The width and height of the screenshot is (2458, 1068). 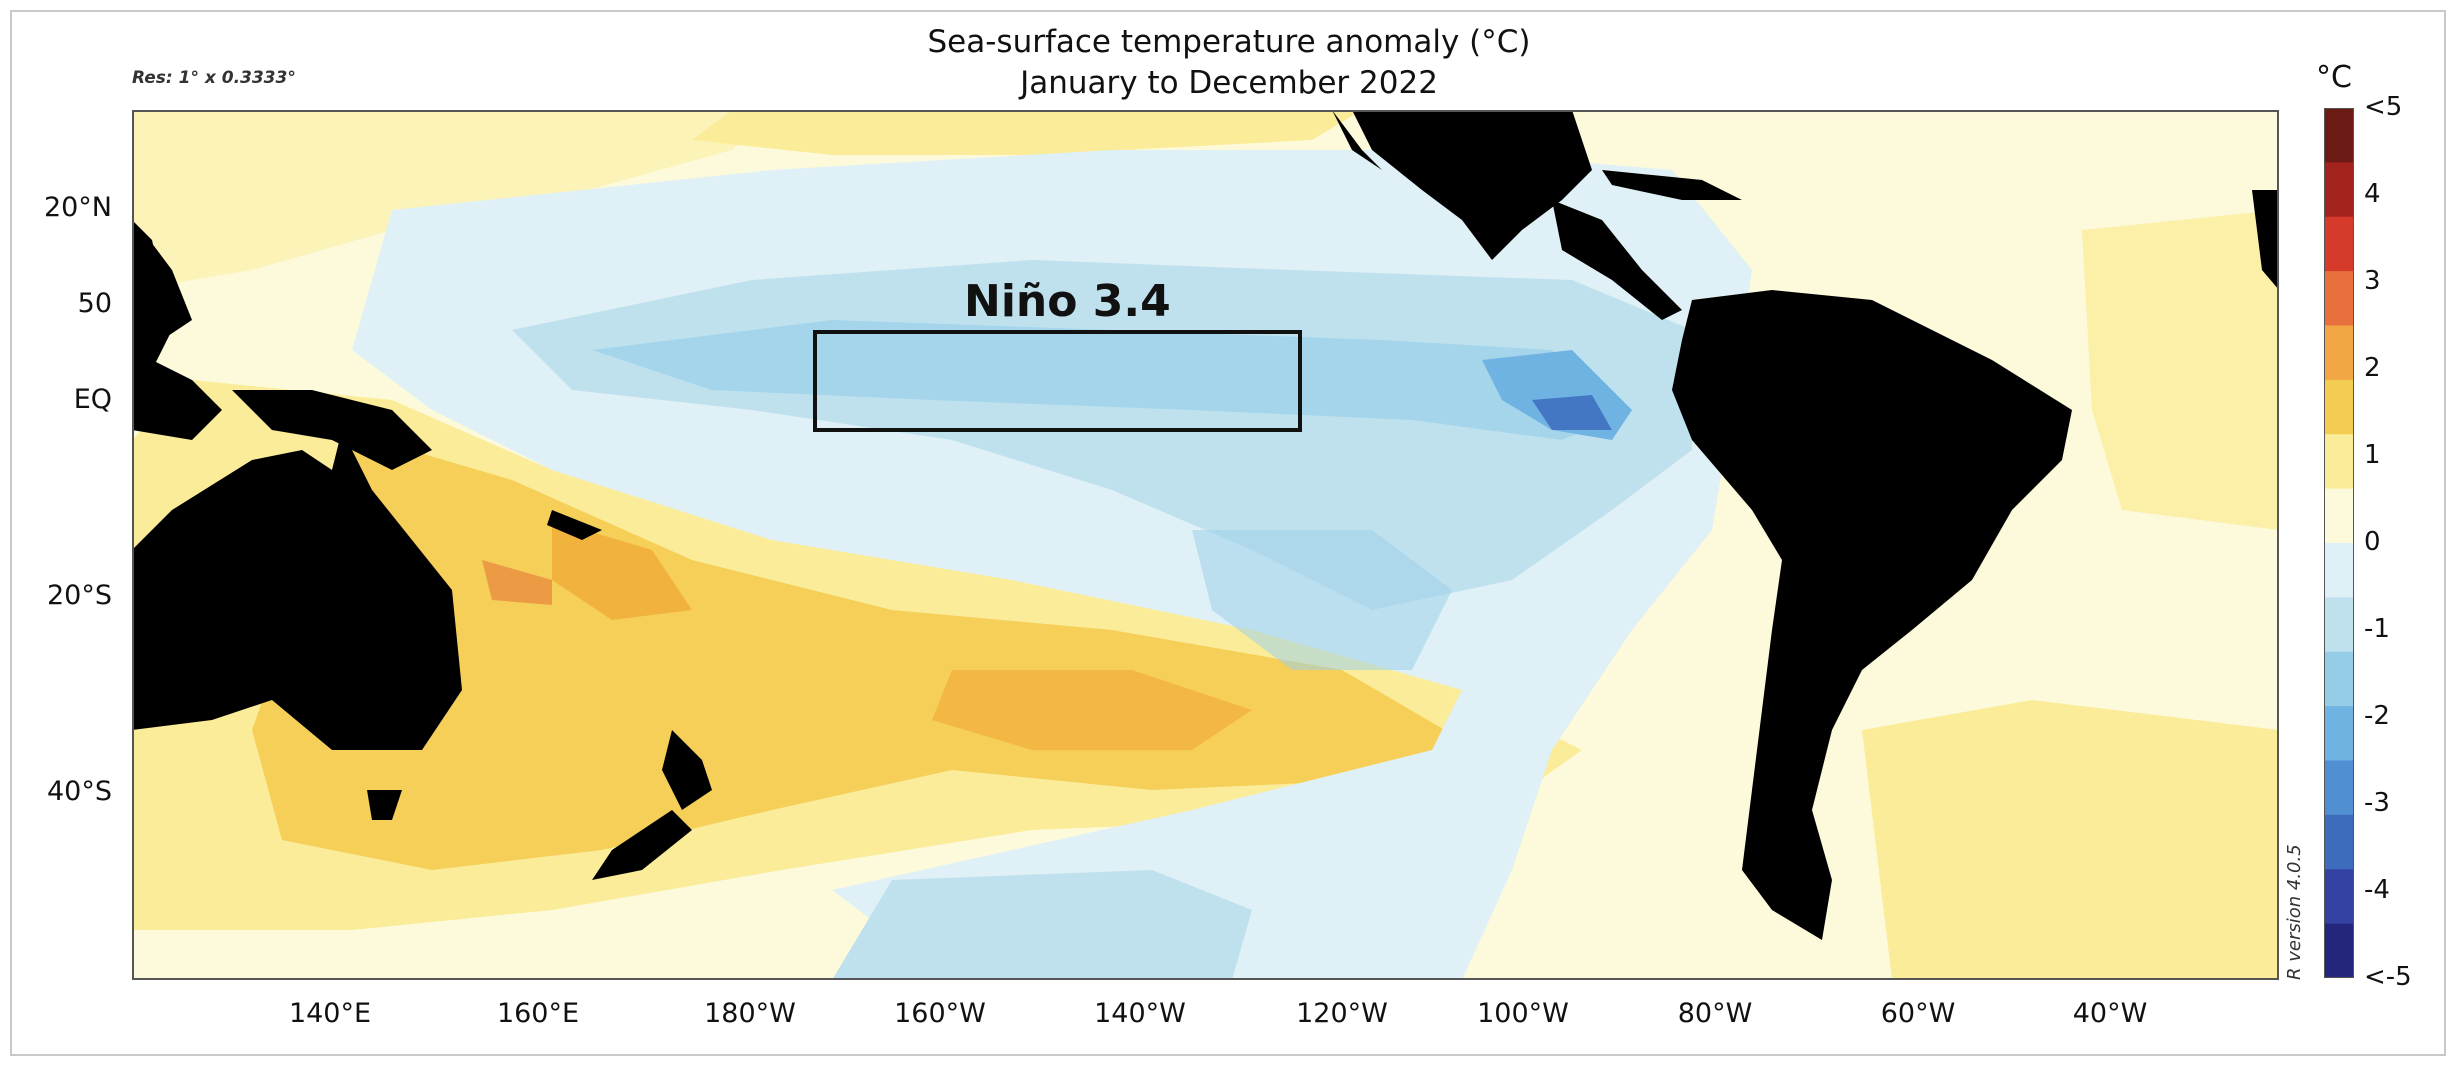 What do you see at coordinates (1042, 925) in the screenshot?
I see `cool-patch-south` at bounding box center [1042, 925].